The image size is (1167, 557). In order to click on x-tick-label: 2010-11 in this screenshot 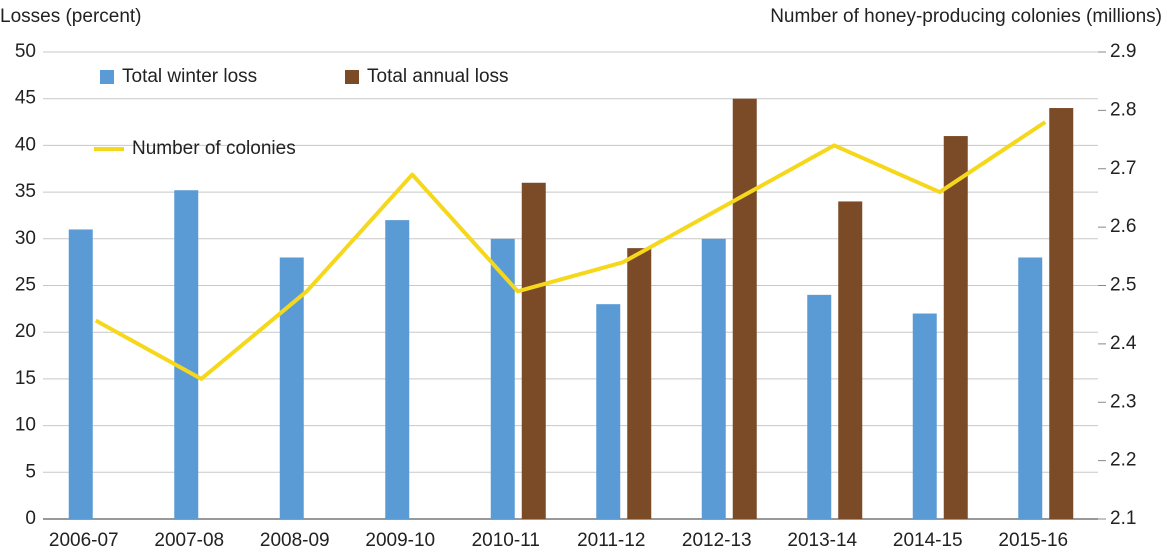, I will do `click(506, 540)`.